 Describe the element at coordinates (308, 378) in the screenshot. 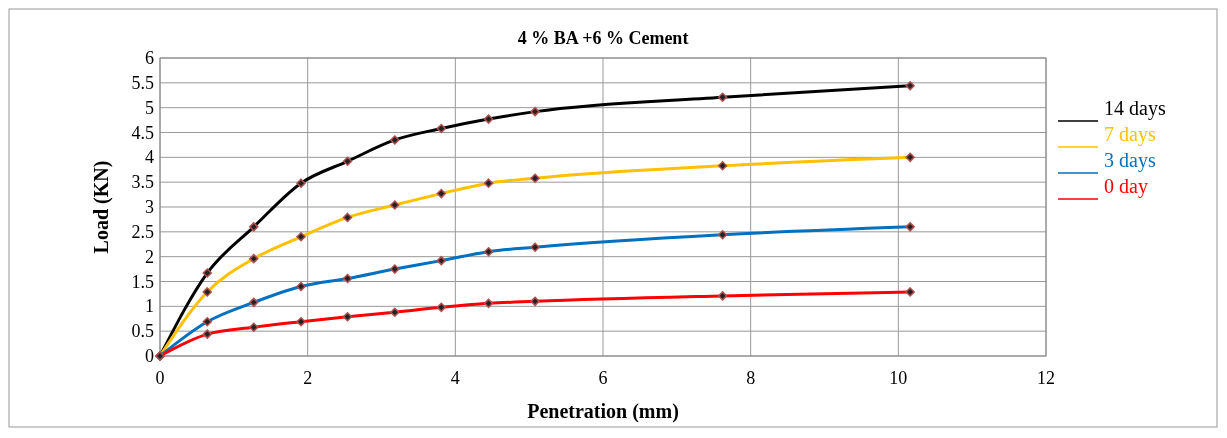

I see `x-tick-label: 2` at that location.